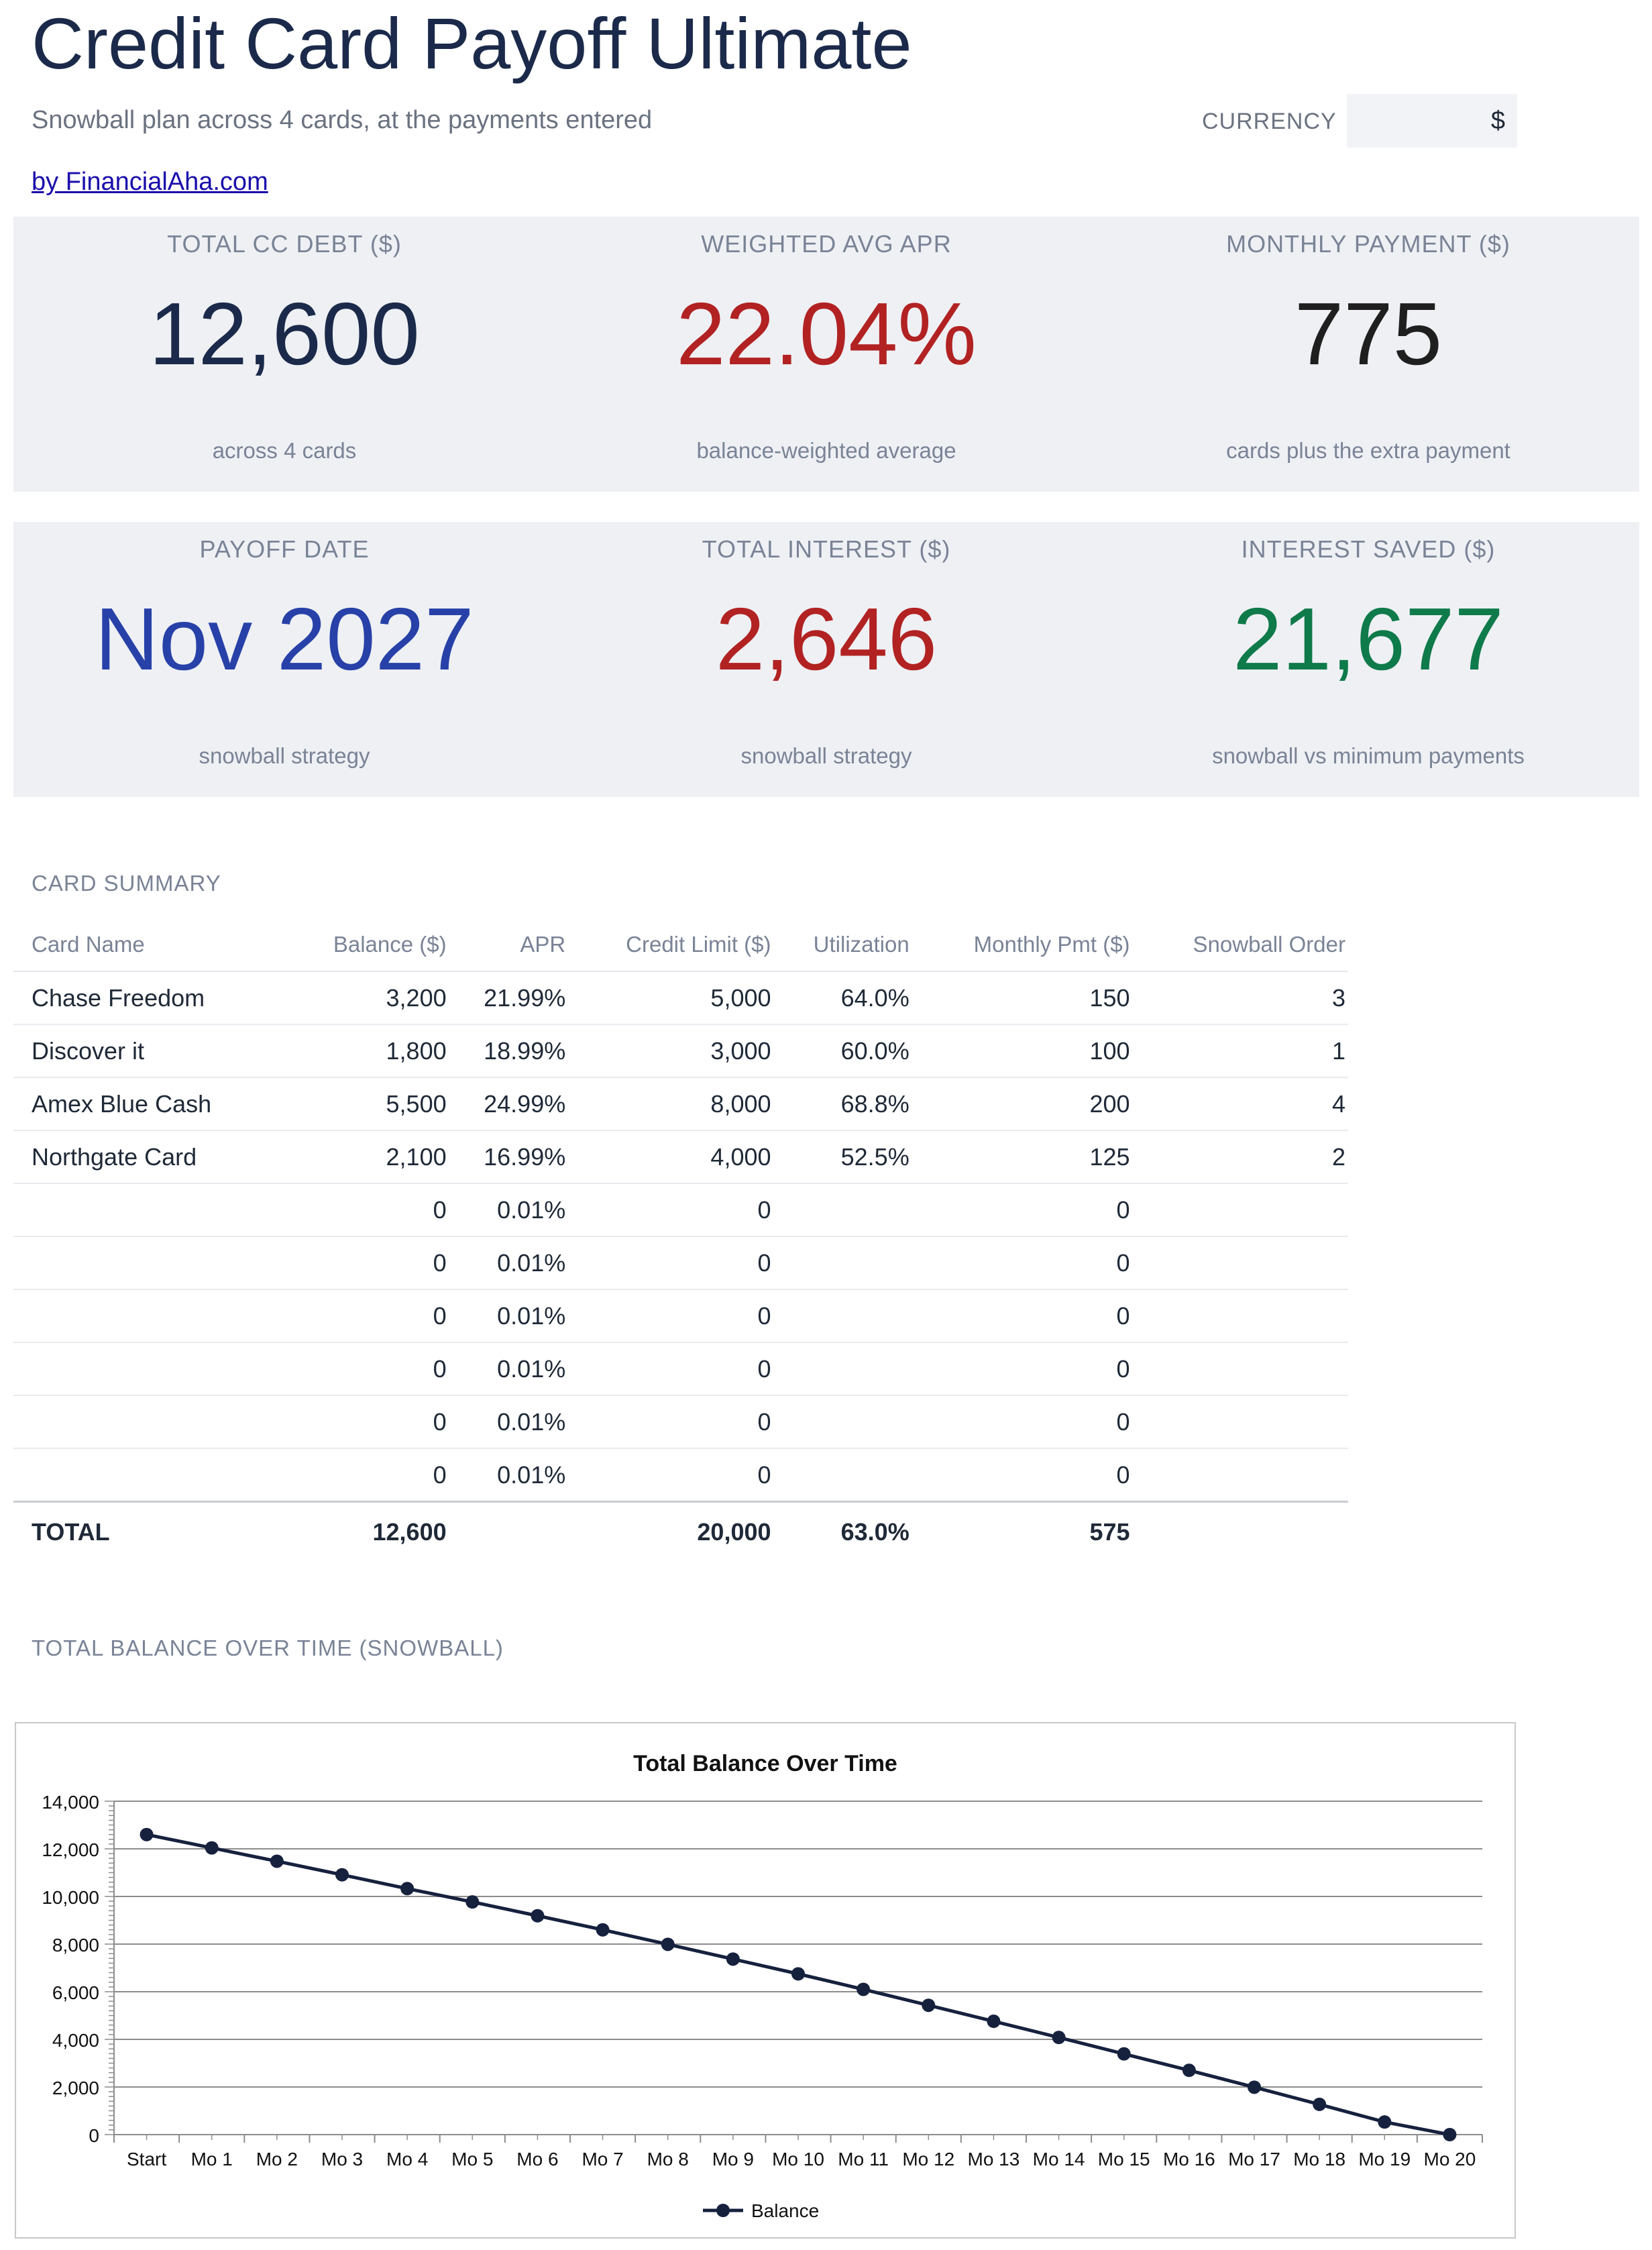 The image size is (1652, 2250). Describe the element at coordinates (509, 1104) in the screenshot. I see `table-cell: 24.99%` at that location.